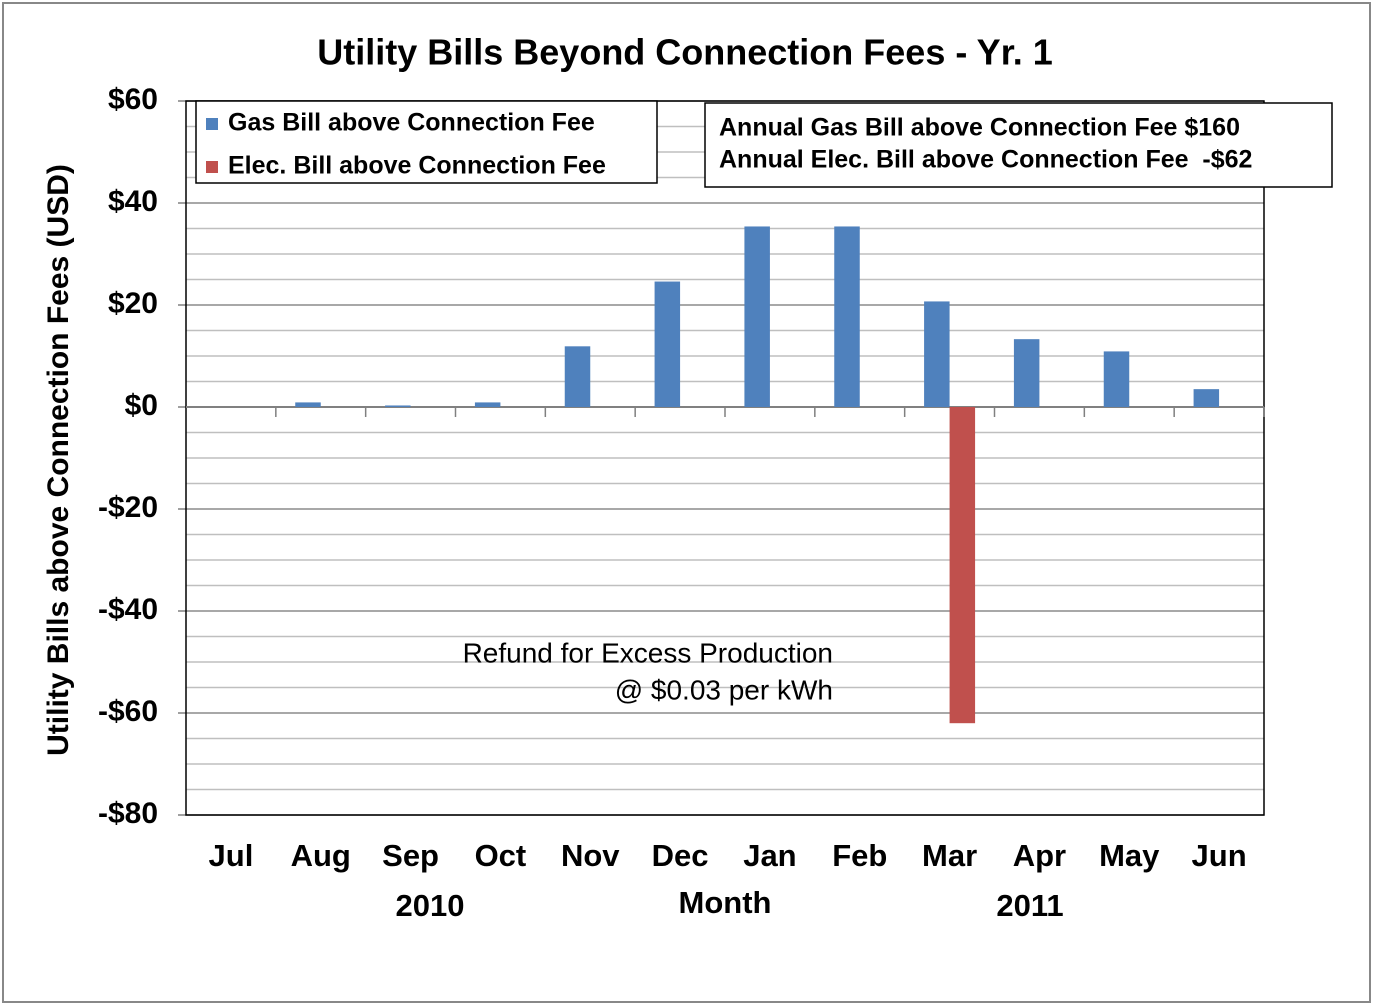 This screenshot has width=1380, height=1006. I want to click on x-tick-label: Oct, so click(501, 855).